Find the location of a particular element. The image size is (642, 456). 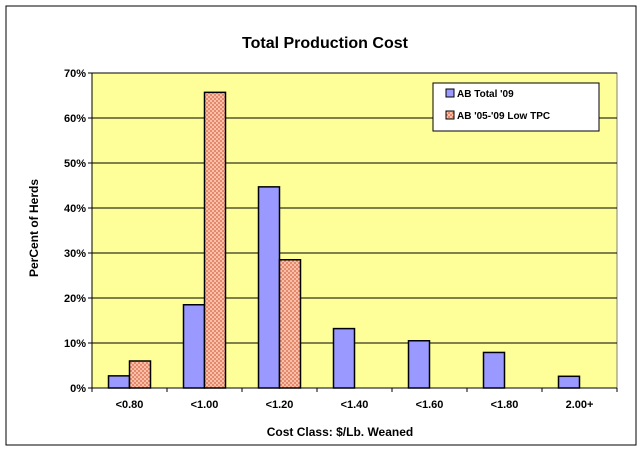

x-tick-label: <1.60 is located at coordinates (430, 405).